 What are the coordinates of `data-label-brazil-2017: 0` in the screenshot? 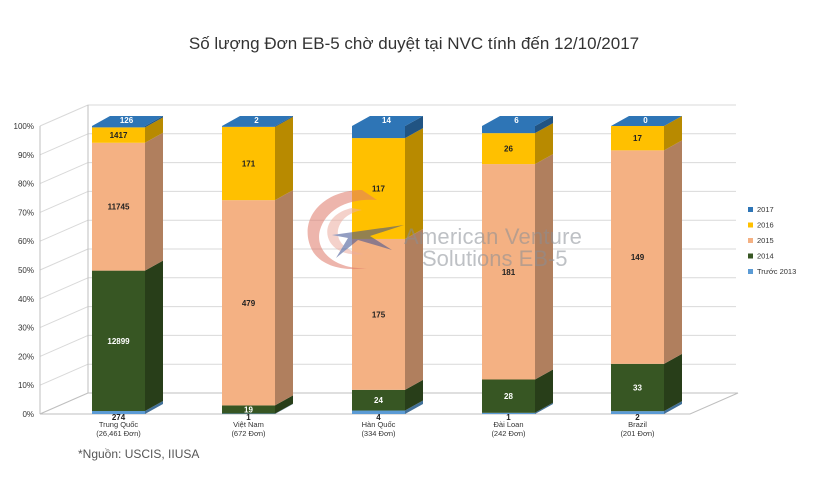 It's located at (645, 120).